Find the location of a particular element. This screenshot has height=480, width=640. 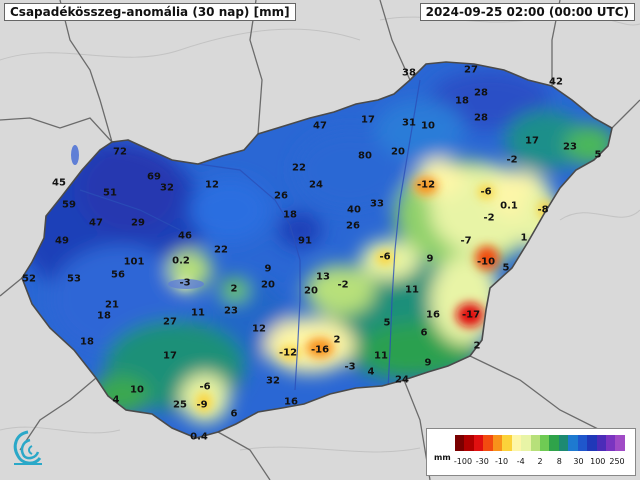

lake-neusiedl-water is located at coordinates (75, 155).